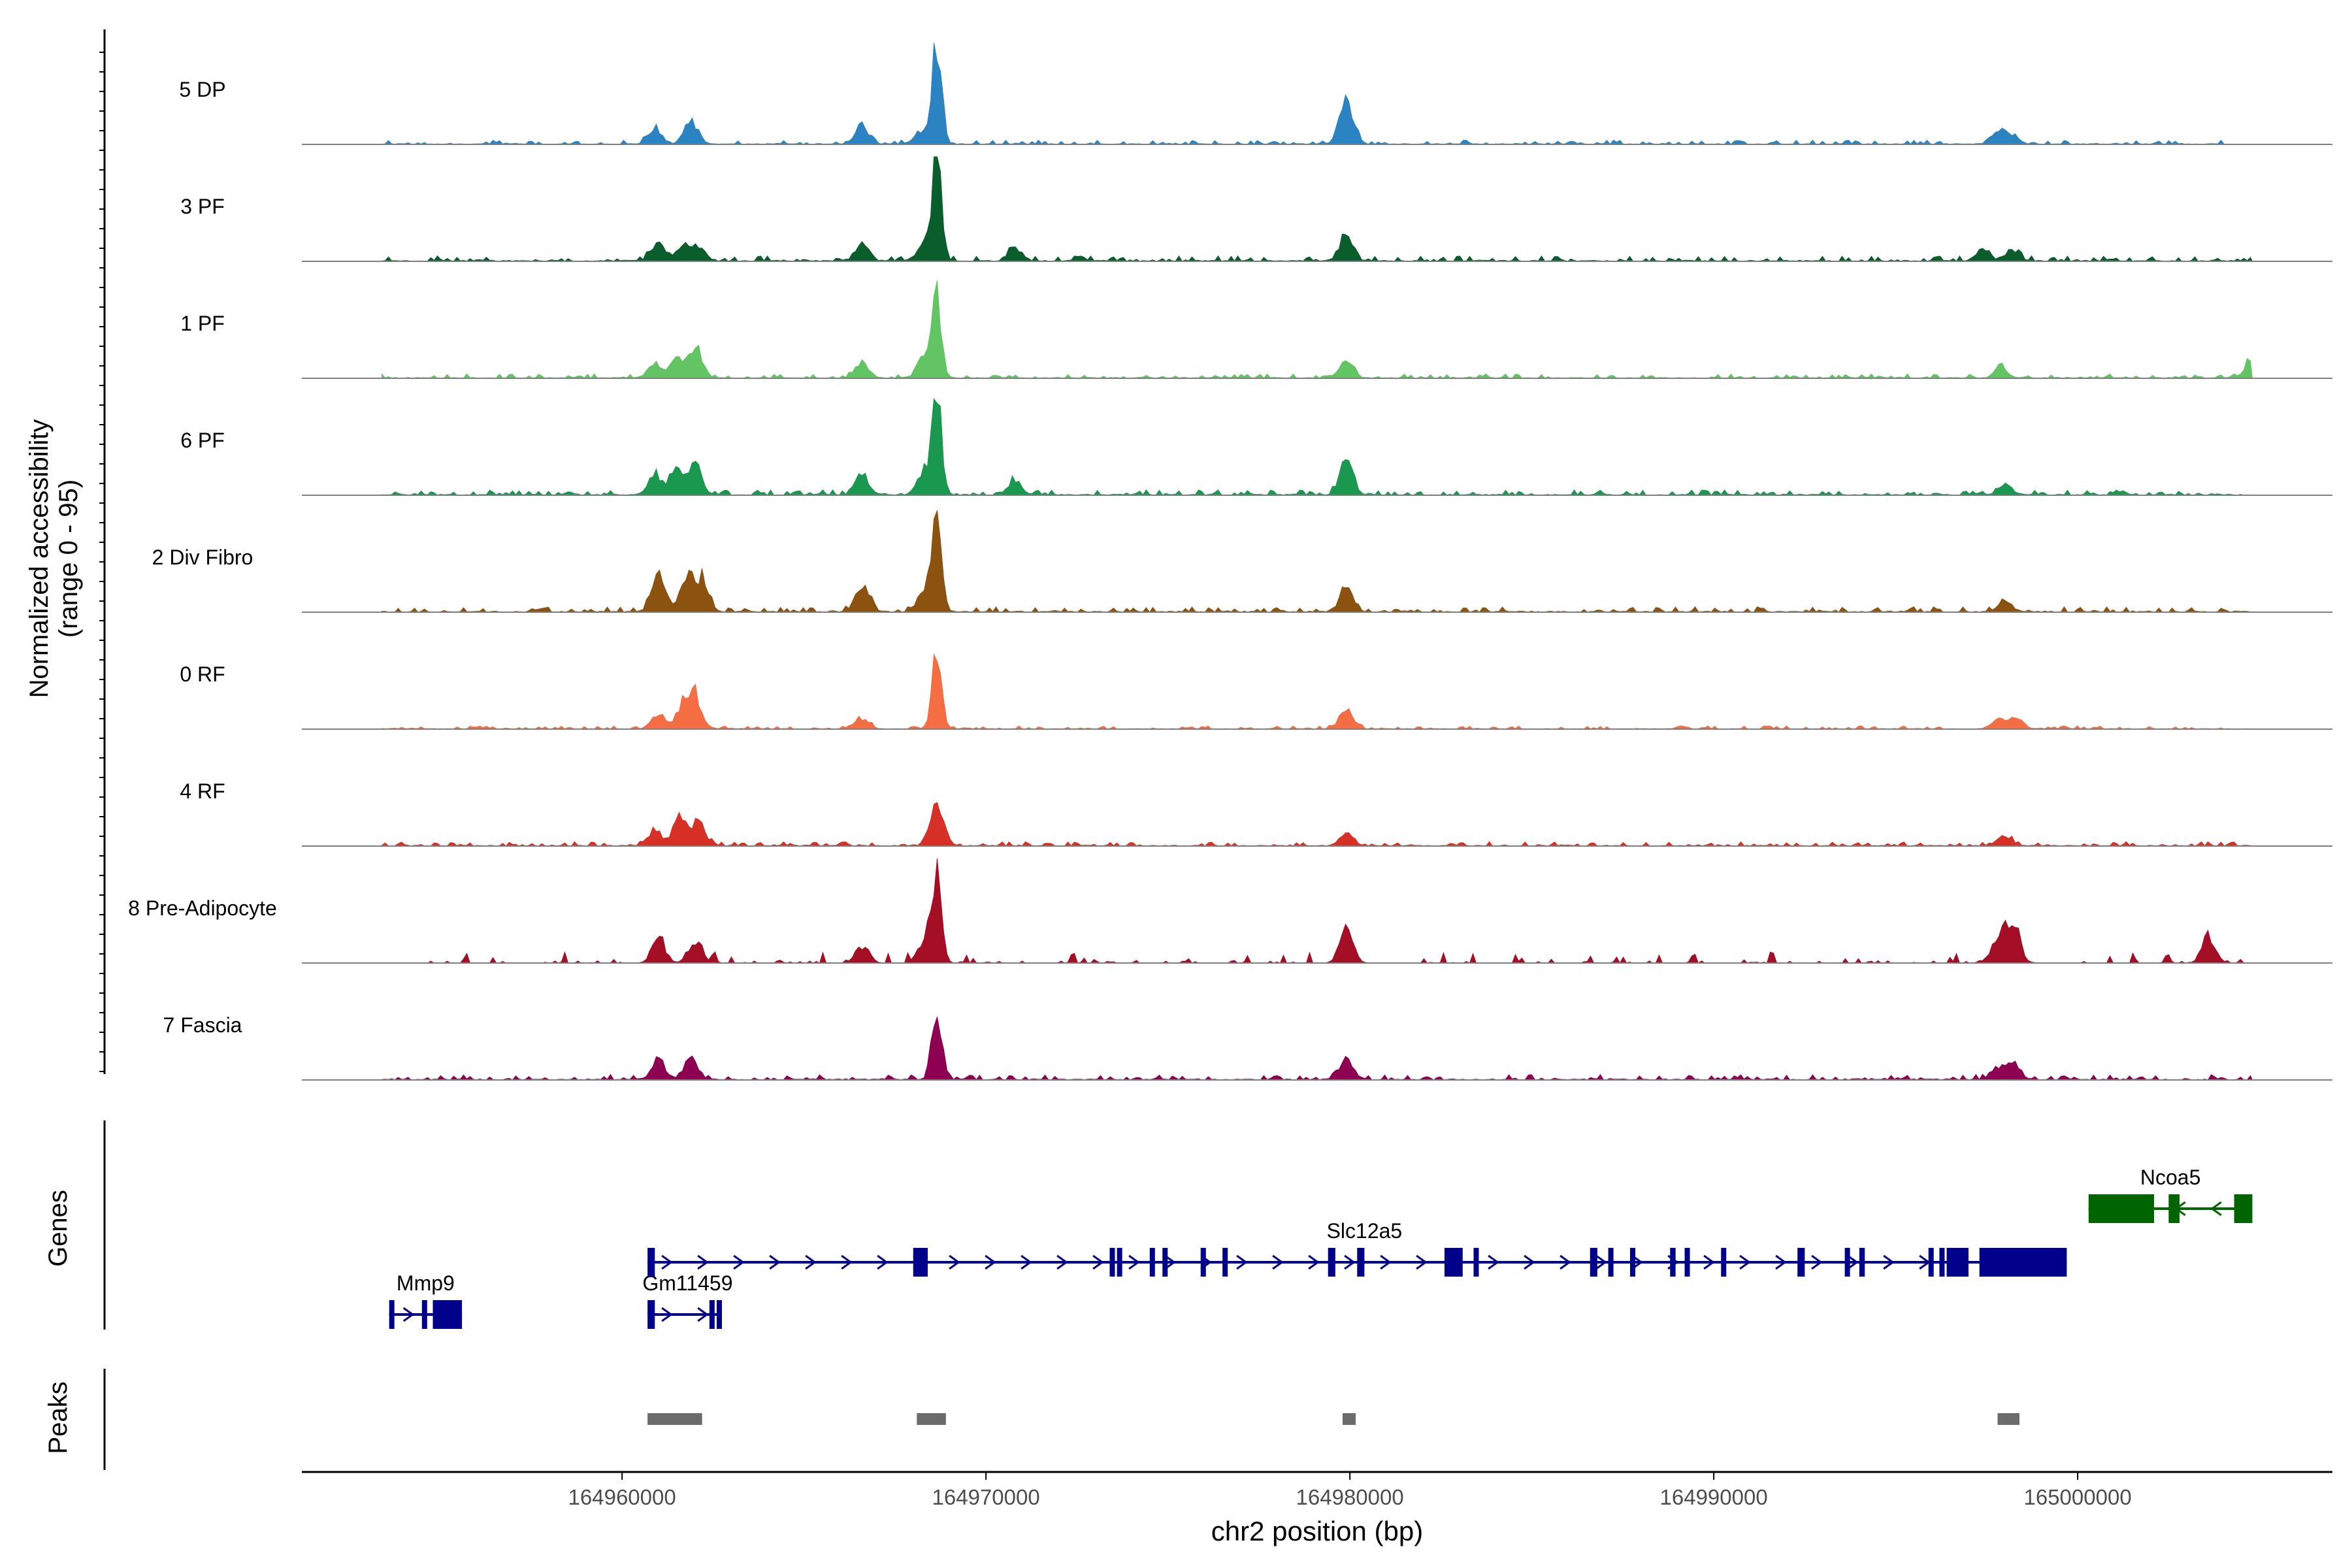 The width and height of the screenshot is (2352, 1568). What do you see at coordinates (1350, 1497) in the screenshot?
I see `x-tick-label: 164980000` at bounding box center [1350, 1497].